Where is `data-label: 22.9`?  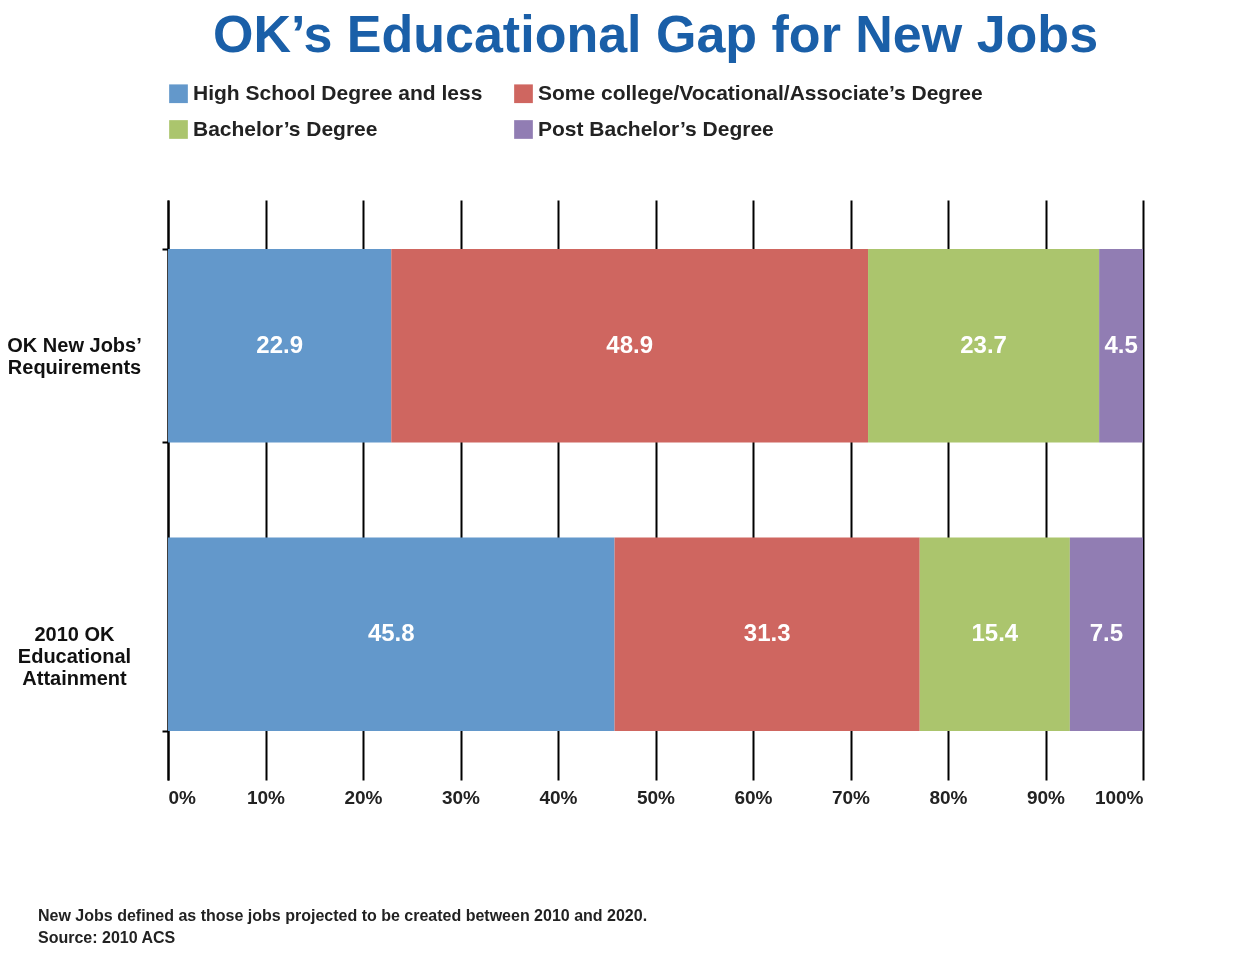
data-label: 22.9 is located at coordinates (279, 344).